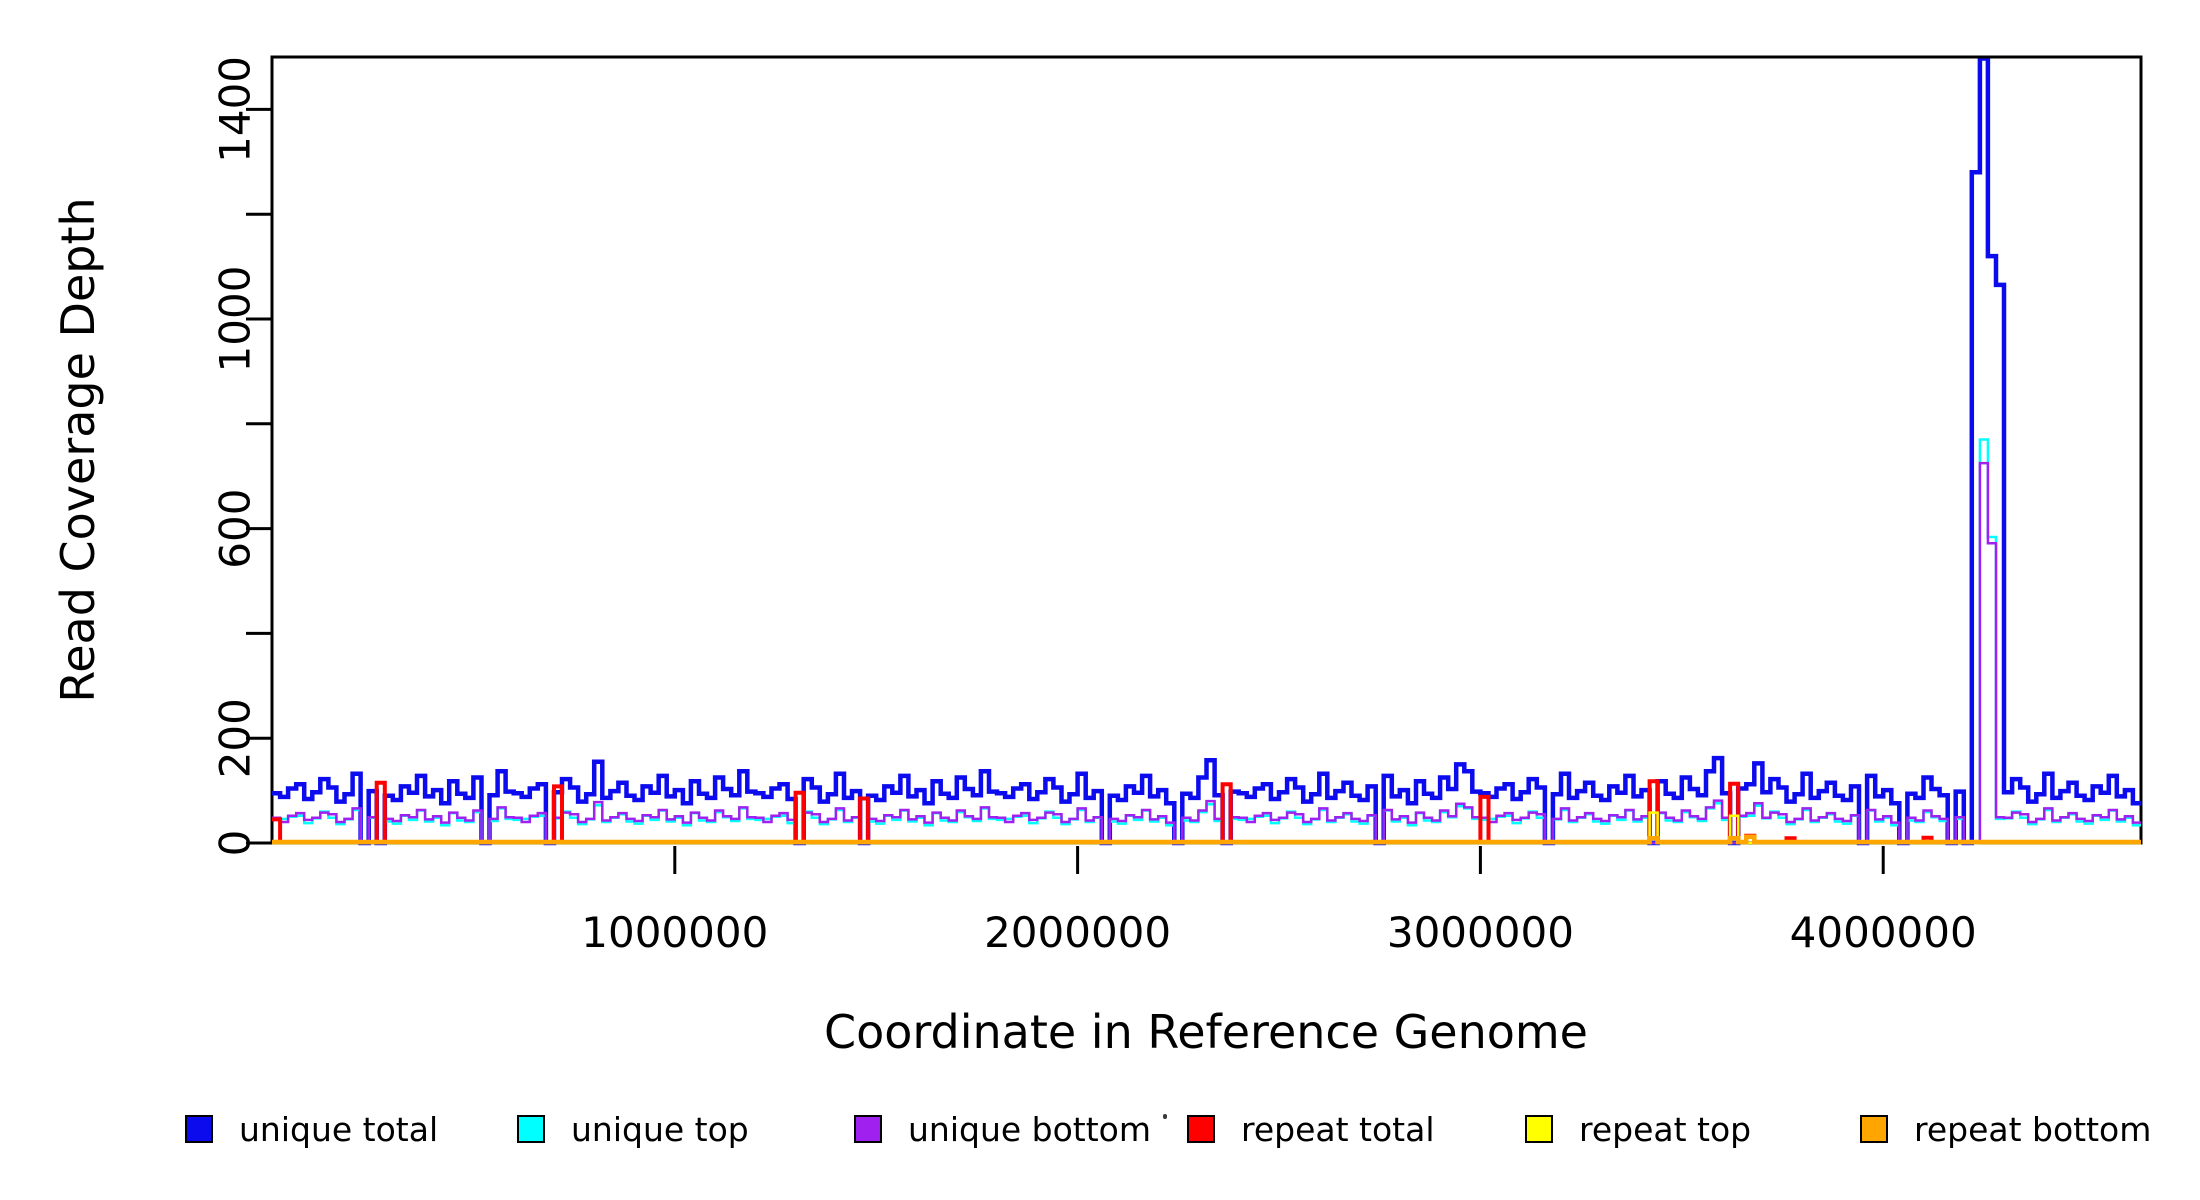  I want to click on legend-label: repeat bottom, so click(2033, 1129).